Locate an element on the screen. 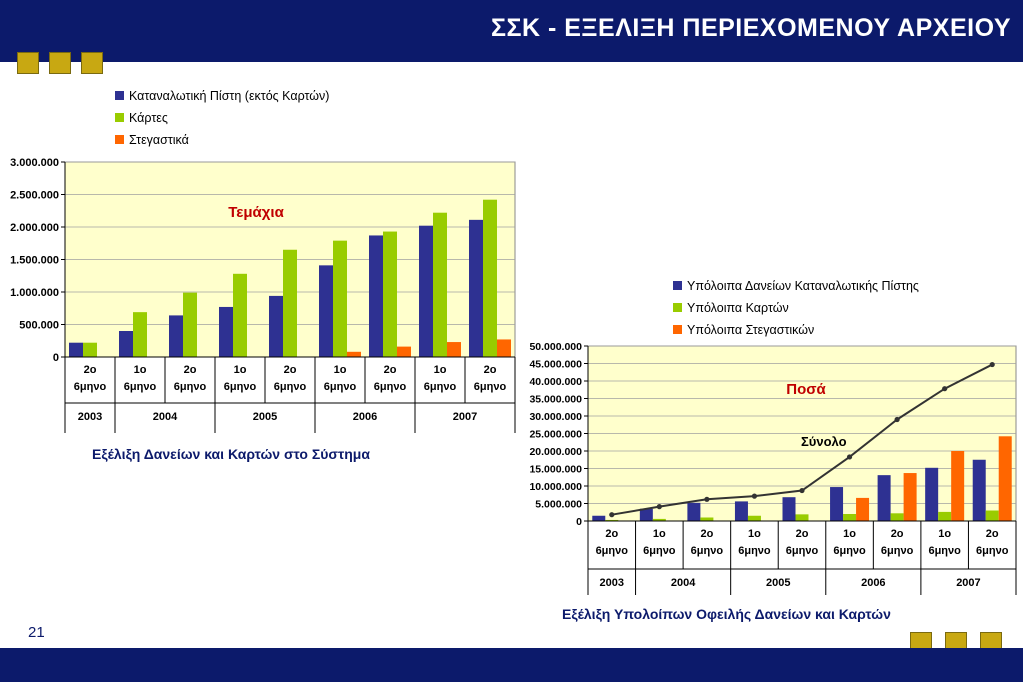 The width and height of the screenshot is (1023, 682). total-line-label: Σύνολο is located at coordinates (824, 441).